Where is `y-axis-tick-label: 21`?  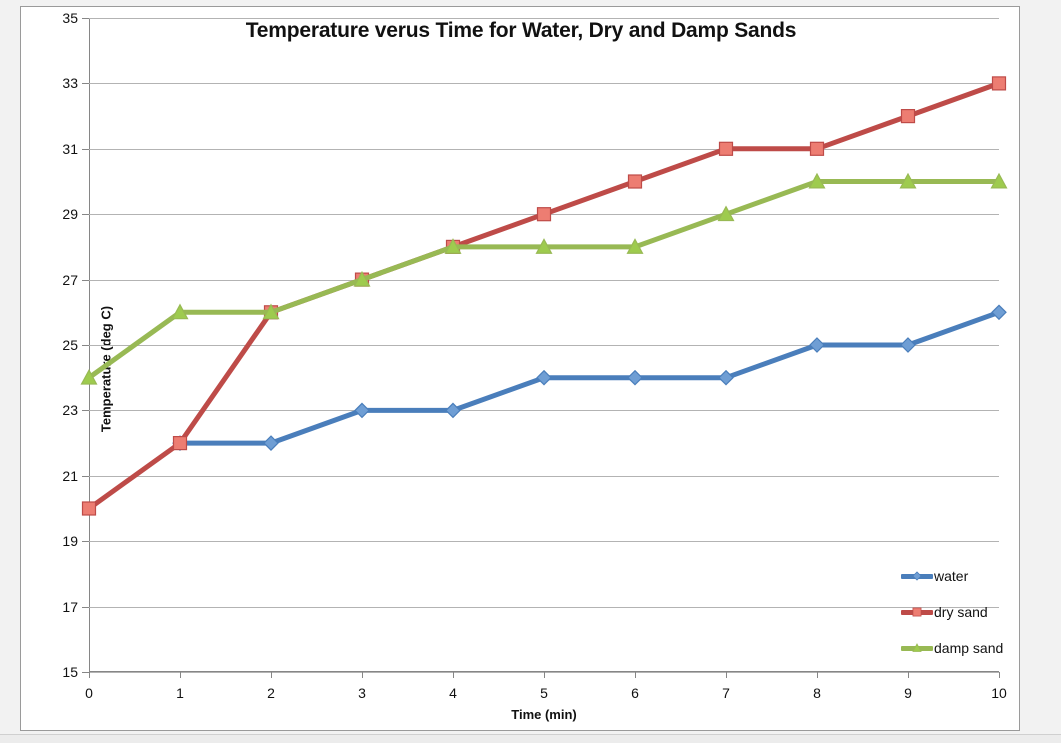
y-axis-tick-label: 21 is located at coordinates (70, 475).